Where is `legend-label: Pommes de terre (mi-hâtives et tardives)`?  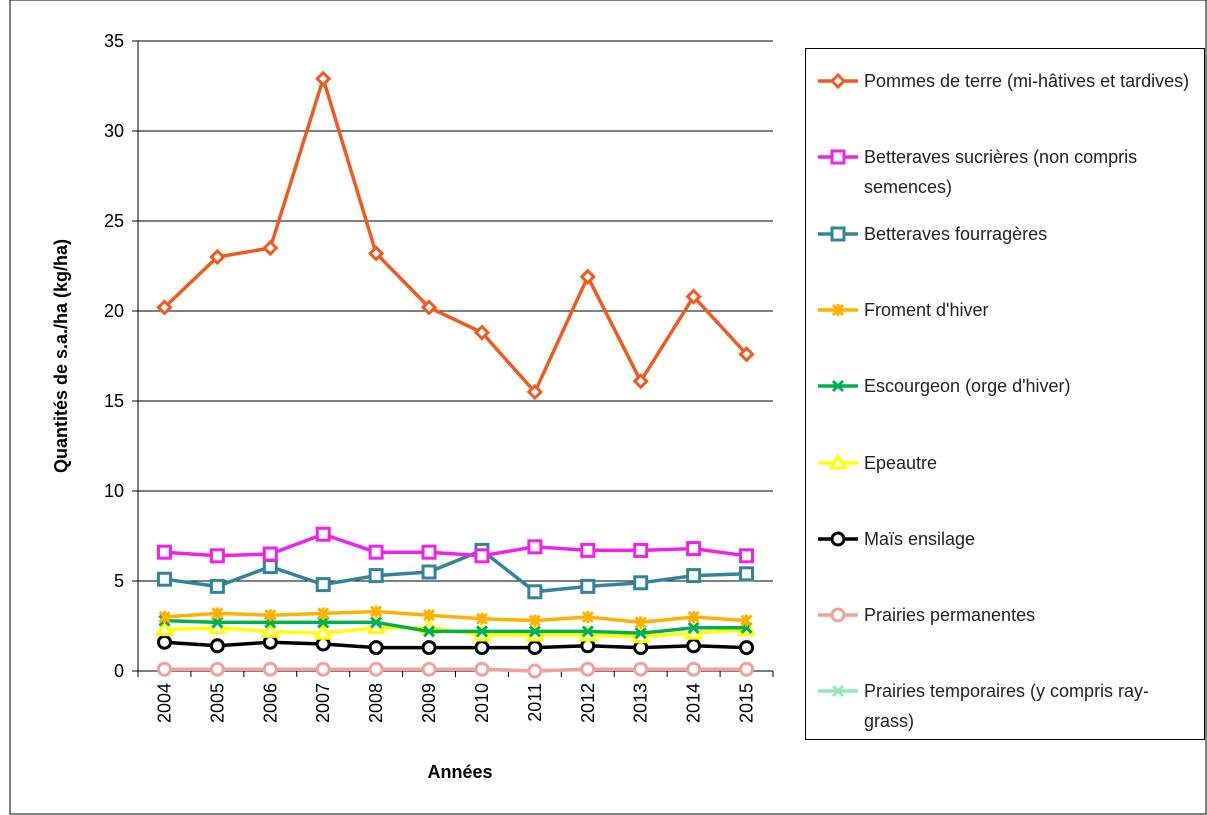
legend-label: Pommes de terre (mi-hâtives et tardives) is located at coordinates (1027, 81).